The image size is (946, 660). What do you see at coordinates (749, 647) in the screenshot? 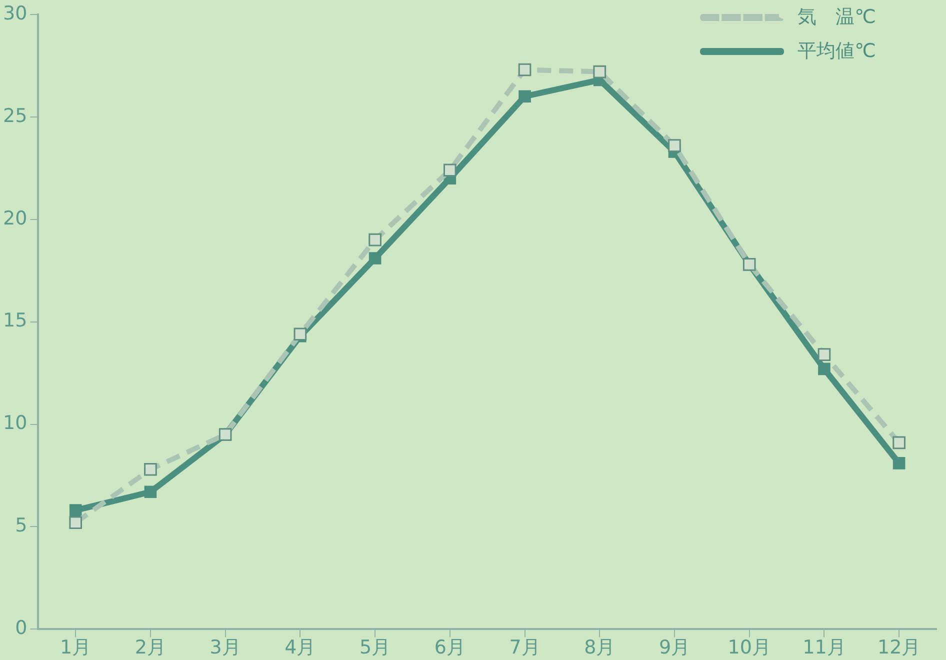
I see `x-tick-label: 10月` at bounding box center [749, 647].